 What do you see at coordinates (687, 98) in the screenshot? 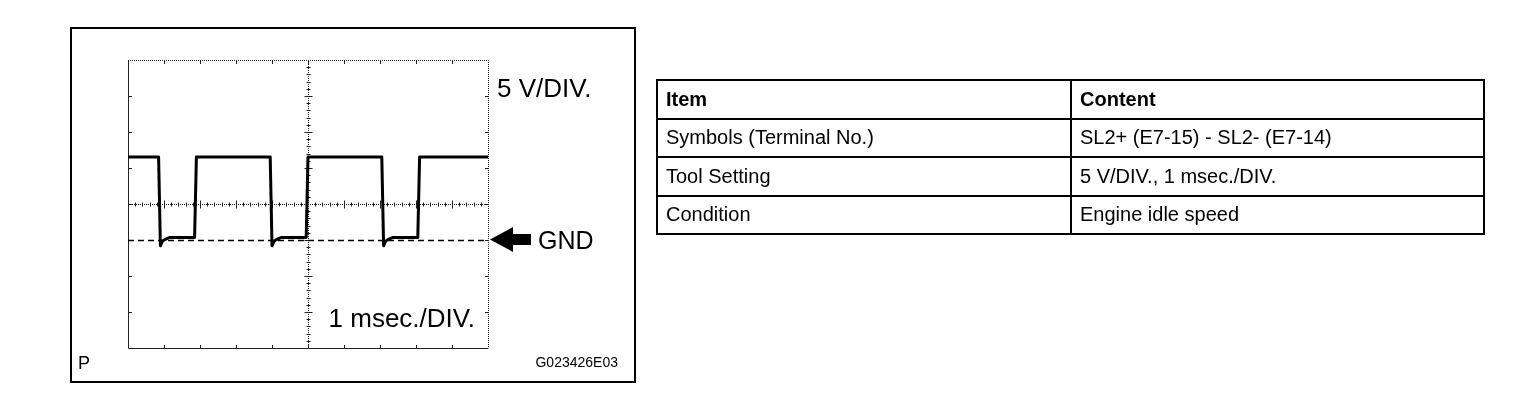
I see `text: Item` at bounding box center [687, 98].